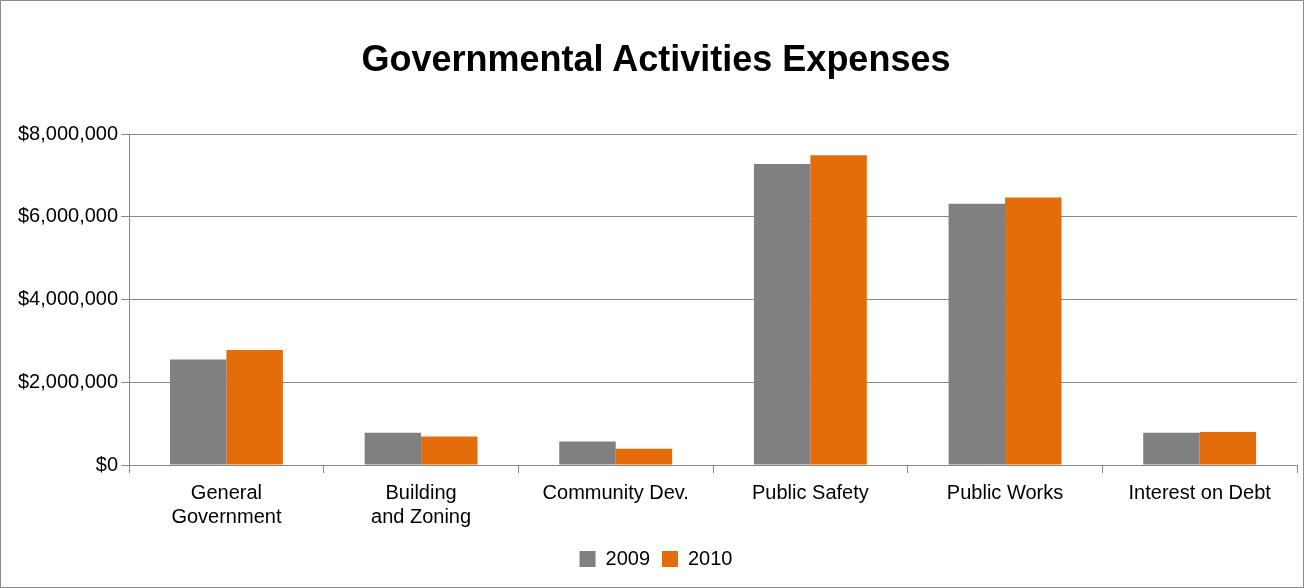 The height and width of the screenshot is (588, 1304). I want to click on x-tick-label: Community Dev., so click(615, 491).